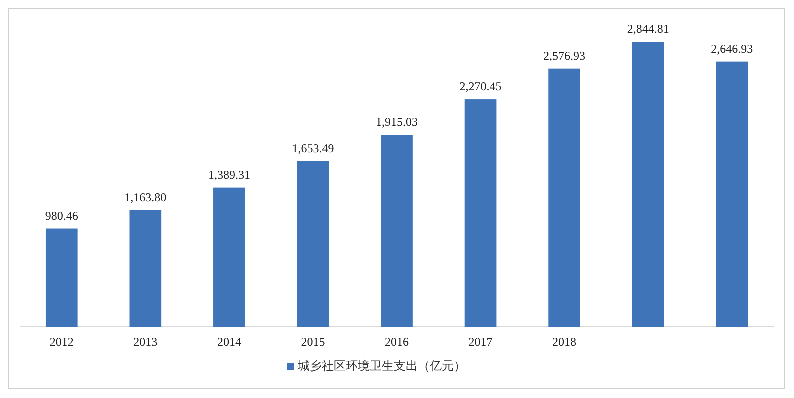 Image resolution: width=794 pixels, height=398 pixels. I want to click on data-label: 1,653.49, so click(313, 148).